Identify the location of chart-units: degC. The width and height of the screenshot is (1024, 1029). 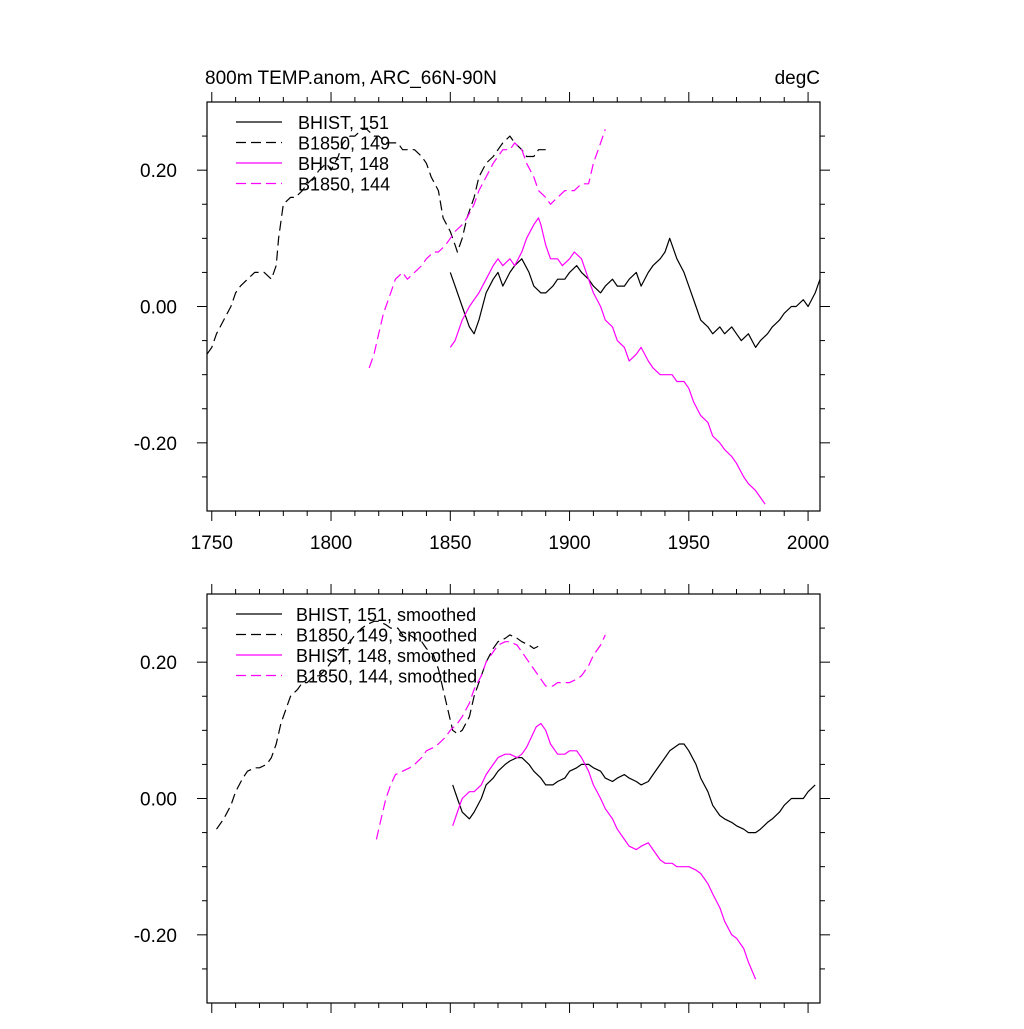
(797, 78).